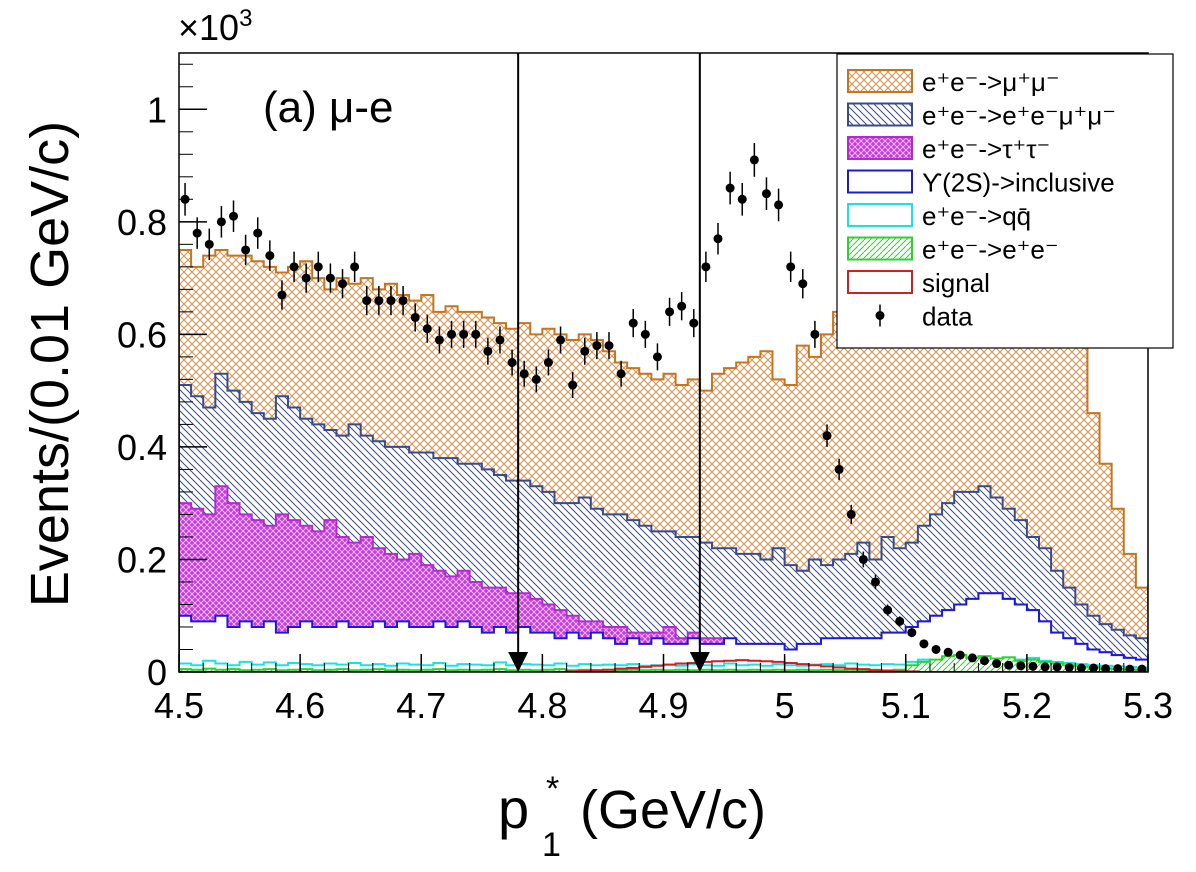 Image resolution: width=1196 pixels, height=872 pixels. Describe the element at coordinates (990, 250) in the screenshot. I see `legend-label: e⁺e⁻->e⁺e⁻` at that location.